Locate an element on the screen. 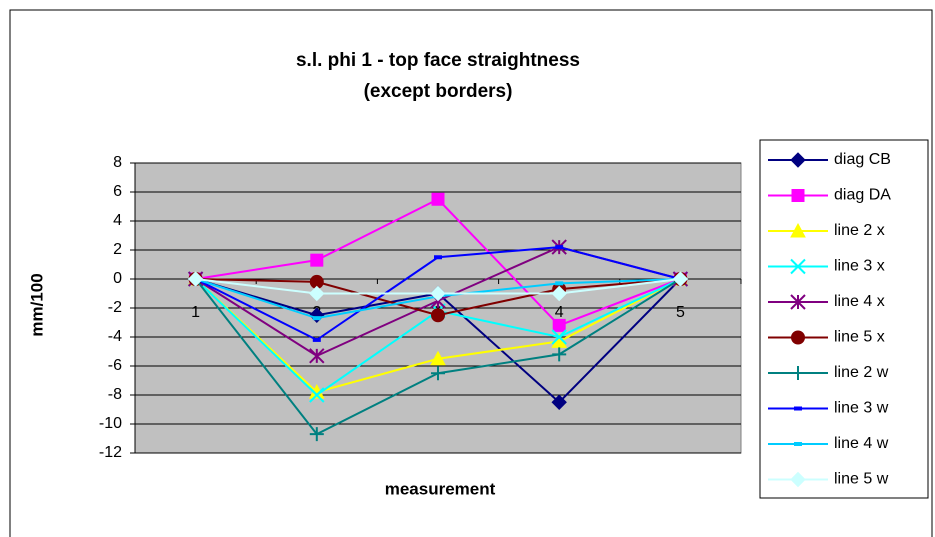 Image resolution: width=935 pixels, height=537 pixels. chart-title: s.l. phi 1 - top face straightness is located at coordinates (438, 60).